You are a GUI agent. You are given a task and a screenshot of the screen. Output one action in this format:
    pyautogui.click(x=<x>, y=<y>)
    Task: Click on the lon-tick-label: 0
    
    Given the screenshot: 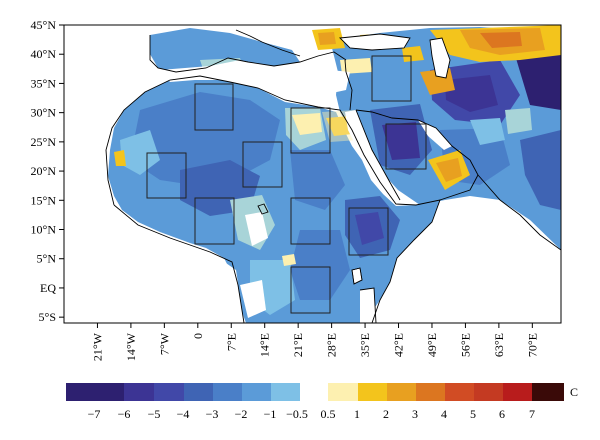 What is the action you would take?
    pyautogui.click(x=198, y=336)
    